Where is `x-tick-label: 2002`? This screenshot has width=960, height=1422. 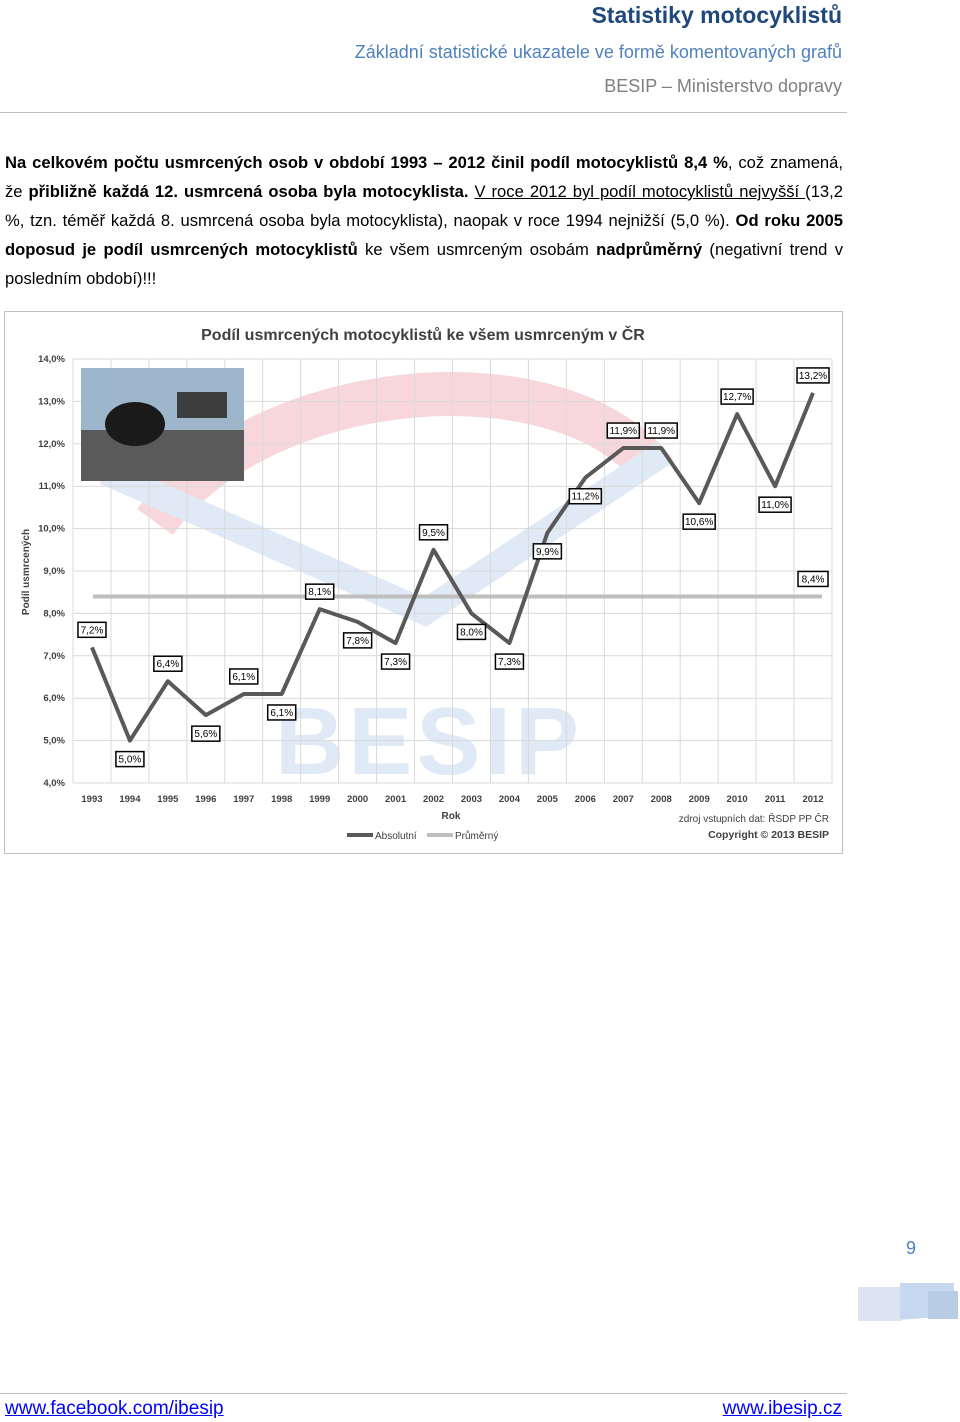 x-tick-label: 2002 is located at coordinates (433, 799).